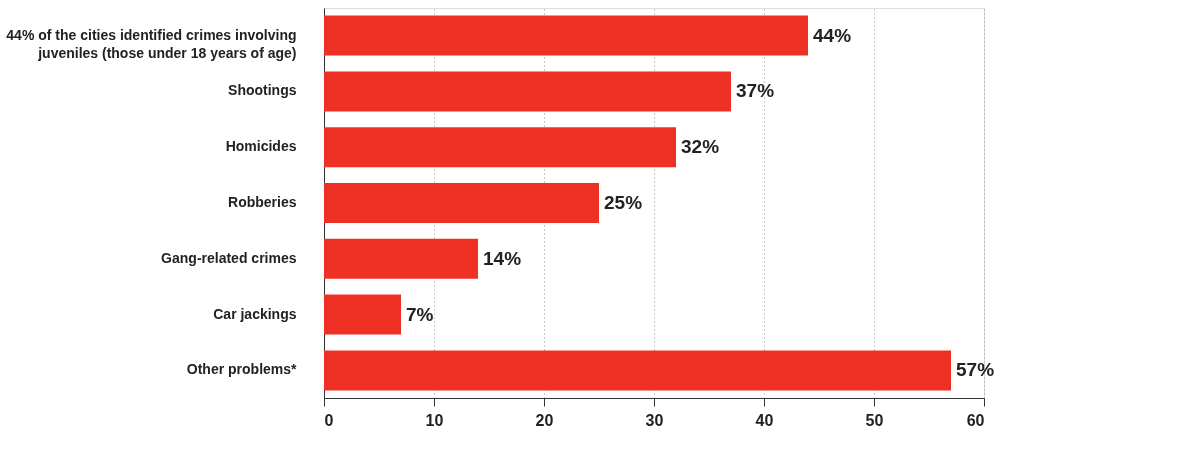 The height and width of the screenshot is (453, 1195). I want to click on y-tick-label: Car jackings, so click(255, 313).